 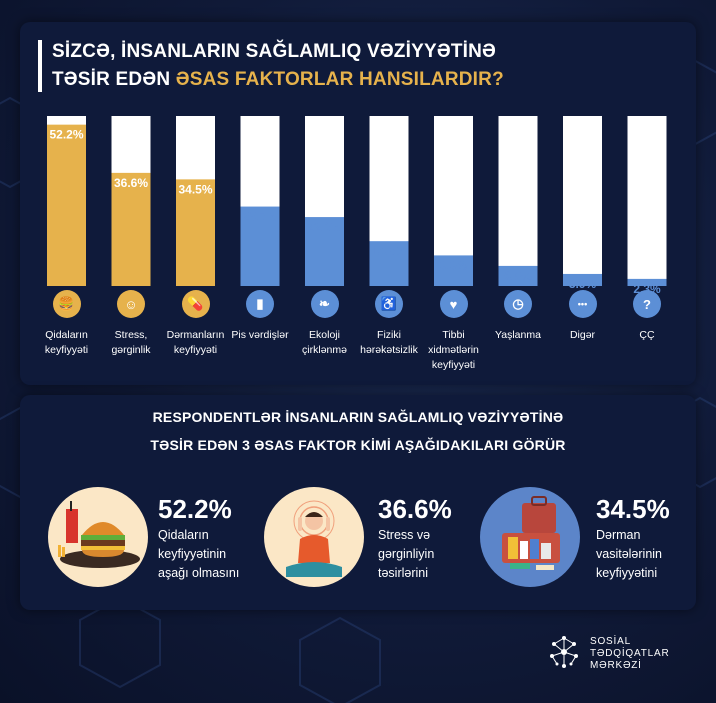 I want to click on category-label: Tibbi xidmətlərin keyfiyyəti, so click(x=454, y=350).